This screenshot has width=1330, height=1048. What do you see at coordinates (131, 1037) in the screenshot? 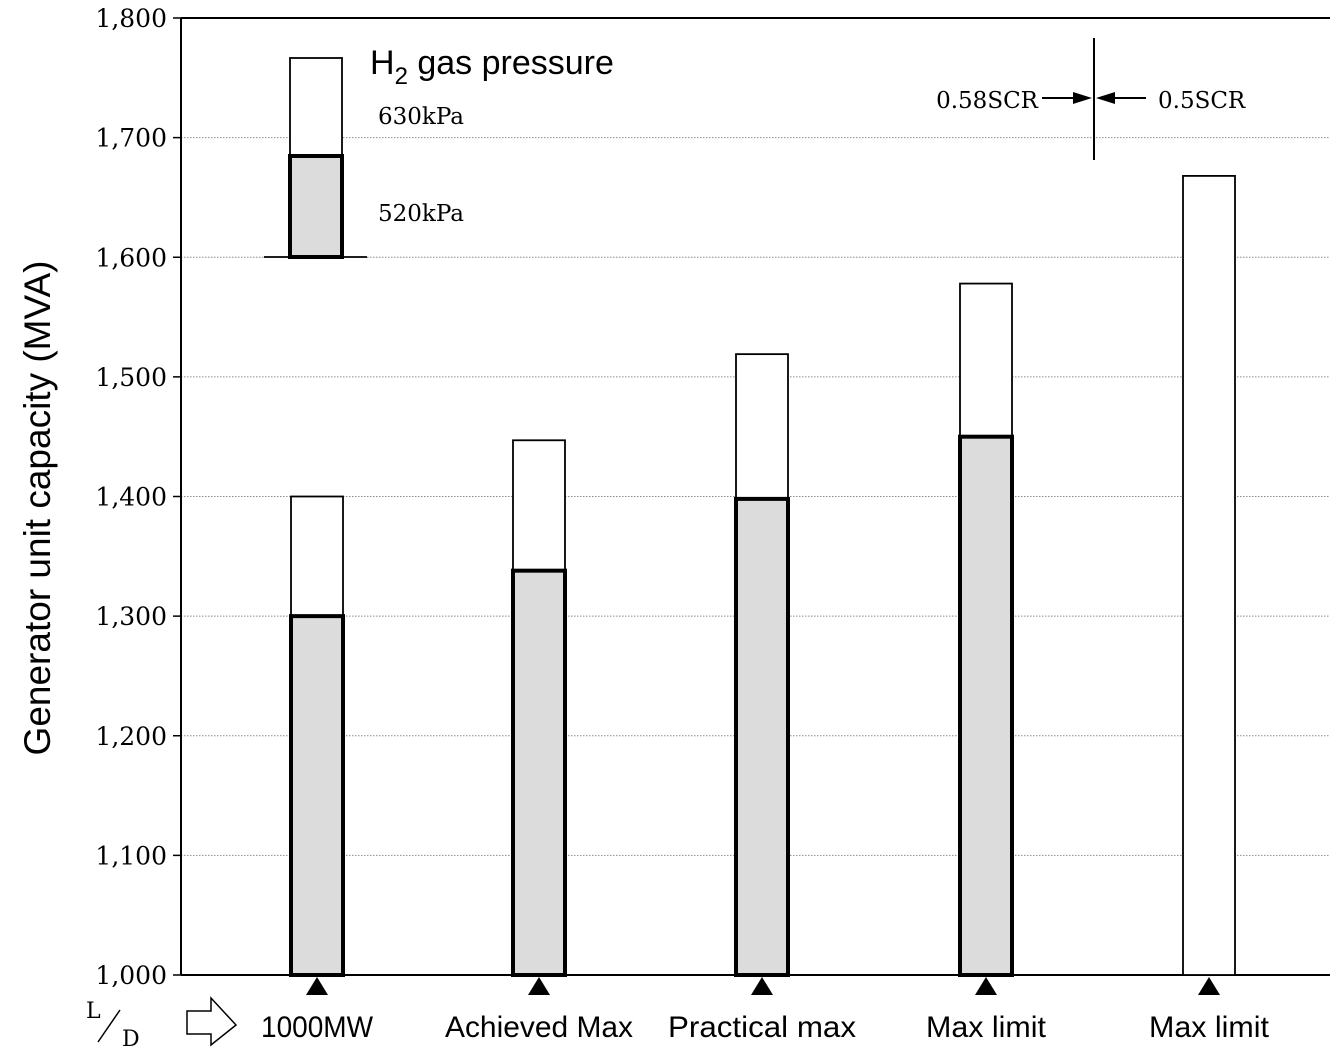
I see `ld-label-bottom: D` at bounding box center [131, 1037].